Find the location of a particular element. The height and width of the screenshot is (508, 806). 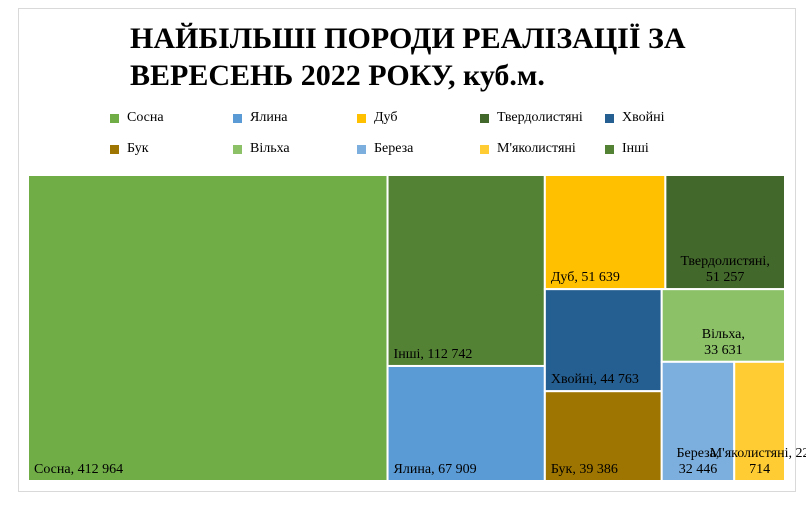

treemap-tile-label-line: Вільха, is located at coordinates (723, 334).